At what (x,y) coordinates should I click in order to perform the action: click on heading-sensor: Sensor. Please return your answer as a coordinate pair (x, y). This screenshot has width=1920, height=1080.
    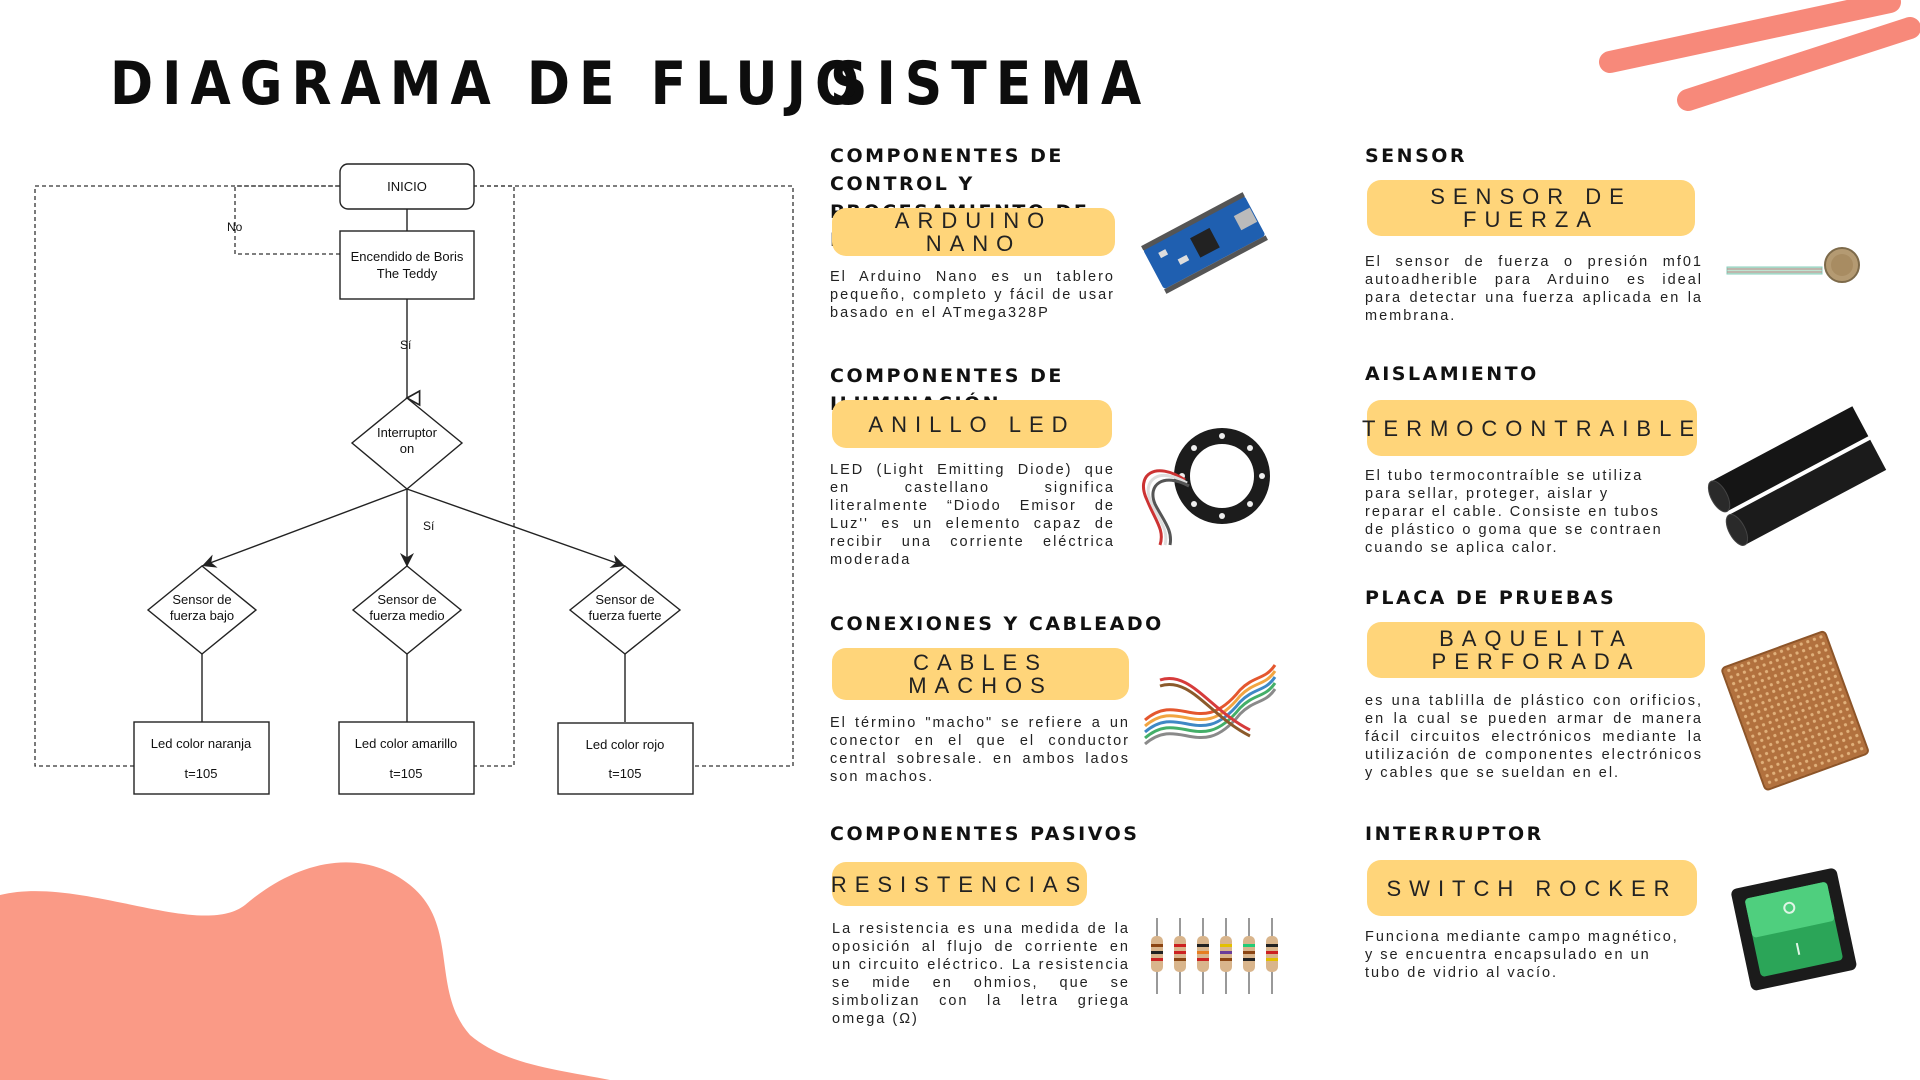
    Looking at the image, I should click on (1416, 156).